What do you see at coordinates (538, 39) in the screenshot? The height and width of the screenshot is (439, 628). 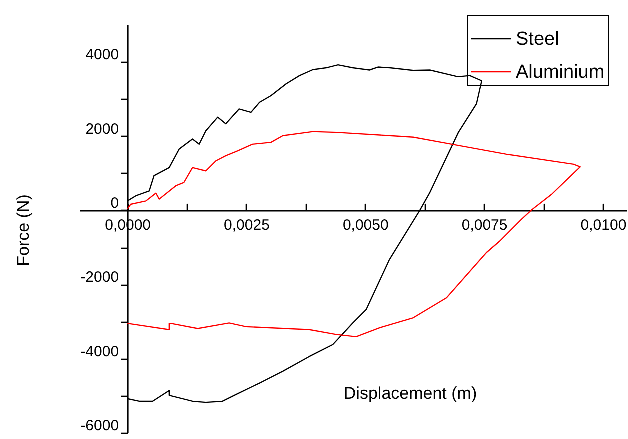 I see `legend-label: Steel` at bounding box center [538, 39].